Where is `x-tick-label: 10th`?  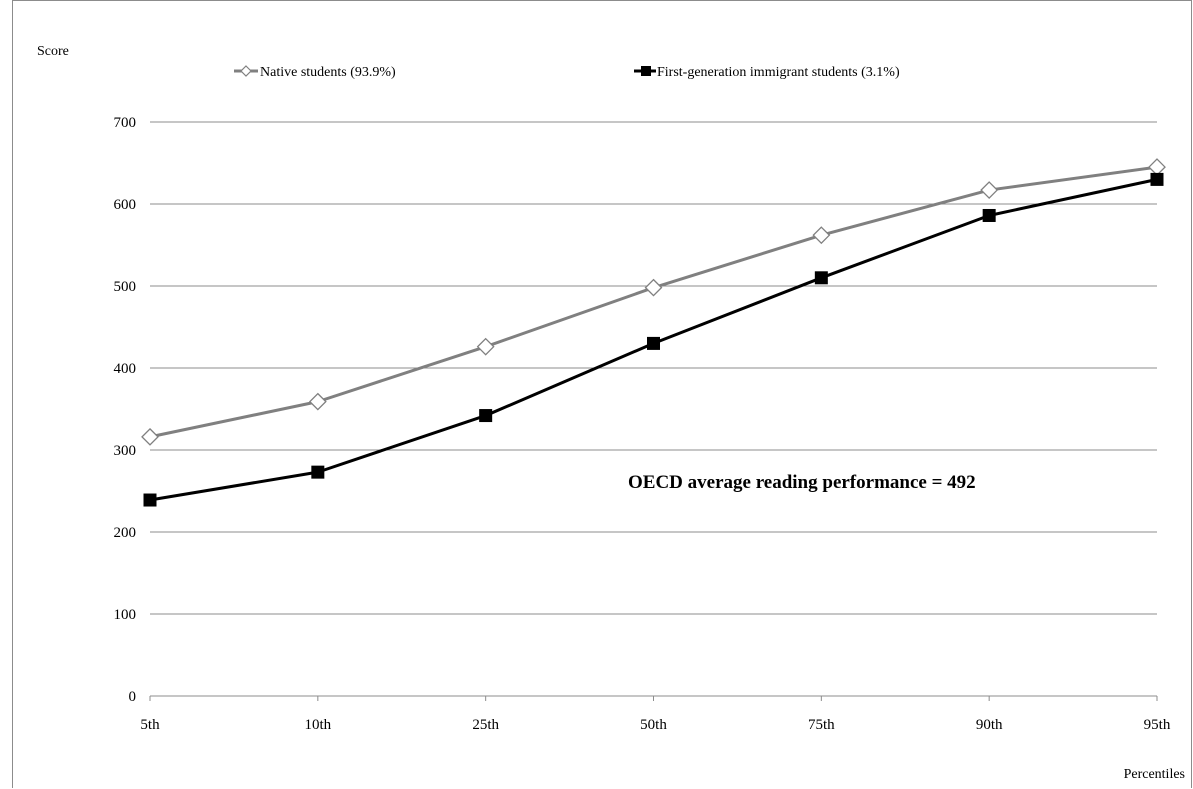 x-tick-label: 10th is located at coordinates (317, 725).